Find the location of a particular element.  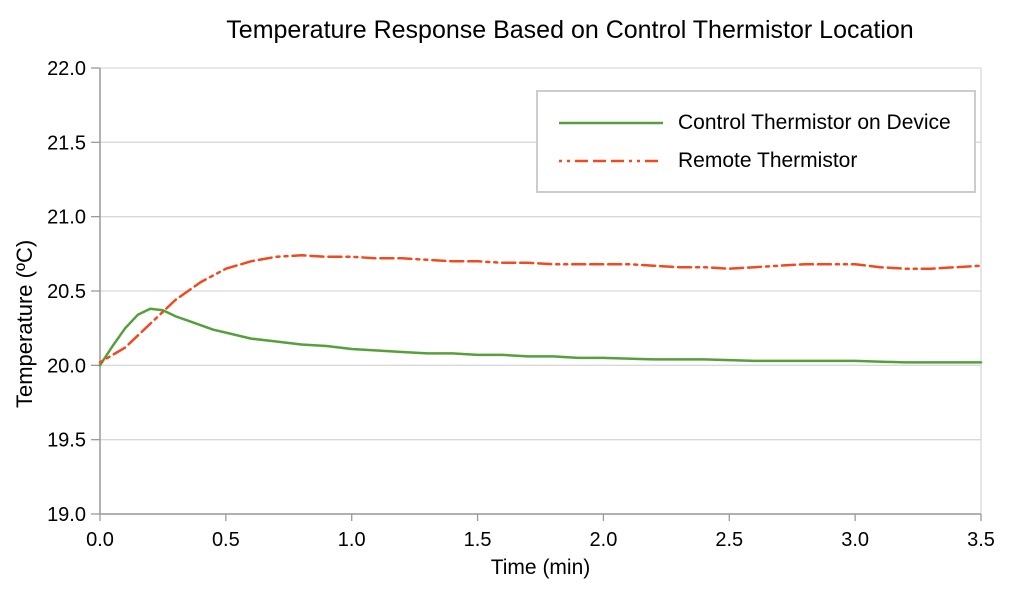

x-tick-label: 3.5 is located at coordinates (981, 540).